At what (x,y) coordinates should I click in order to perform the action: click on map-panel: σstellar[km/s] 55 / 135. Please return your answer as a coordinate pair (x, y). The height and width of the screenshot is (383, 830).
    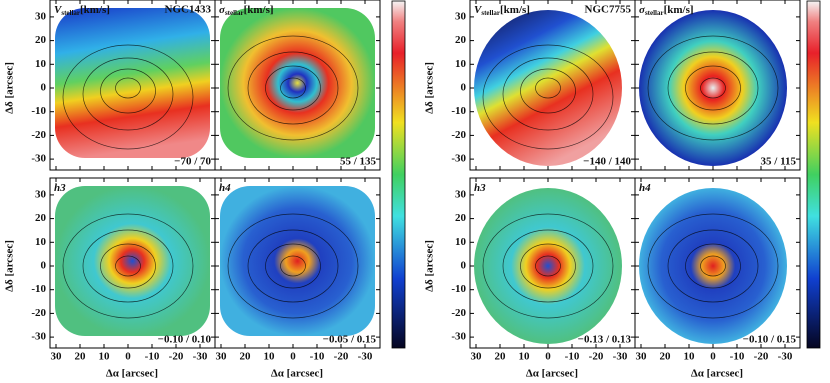
    Looking at the image, I should click on (297, 85).